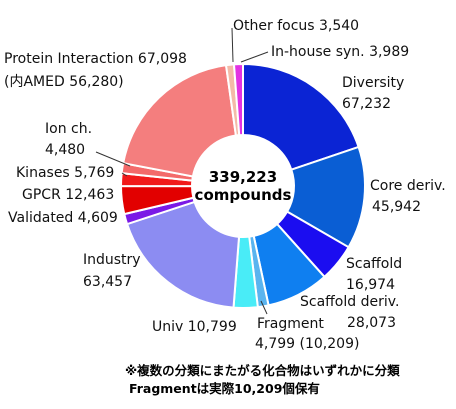 The image size is (456, 409). Describe the element at coordinates (307, 344) in the screenshot. I see `value-fragment: 4,799 (10,209)` at that location.